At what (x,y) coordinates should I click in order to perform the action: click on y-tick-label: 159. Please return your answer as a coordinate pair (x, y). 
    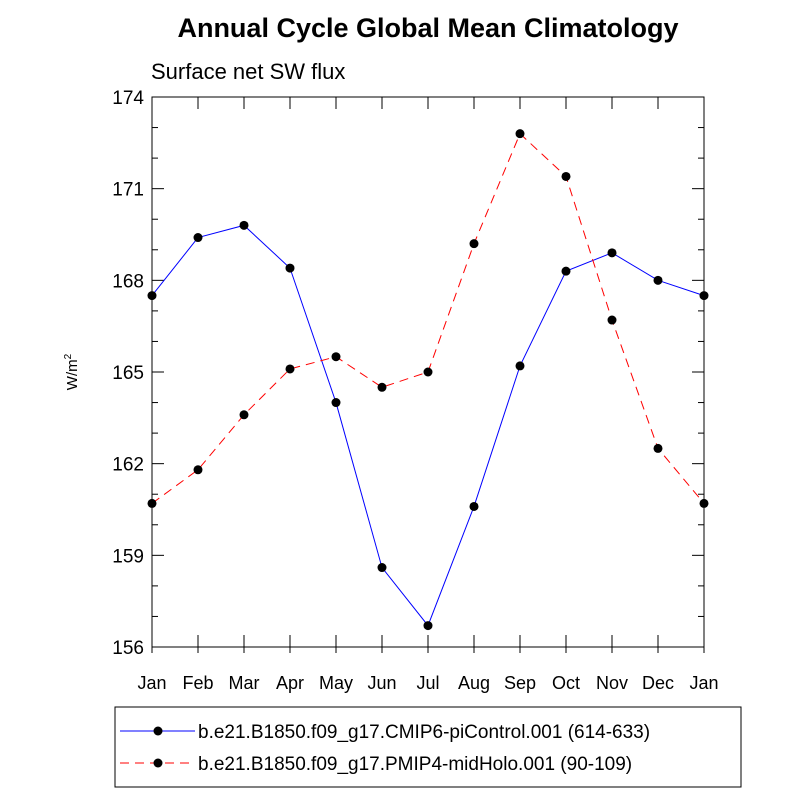
    Looking at the image, I should click on (128, 556).